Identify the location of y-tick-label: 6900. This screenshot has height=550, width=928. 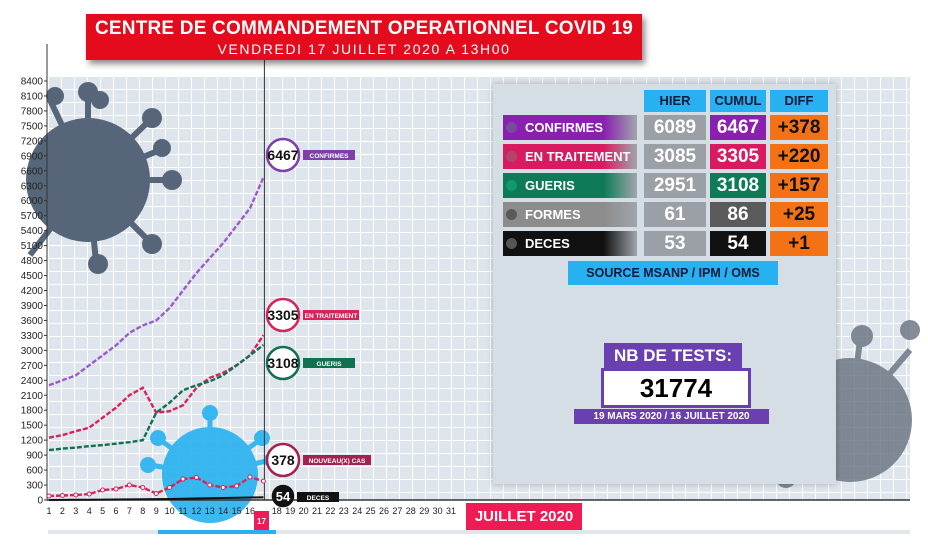
(32, 156).